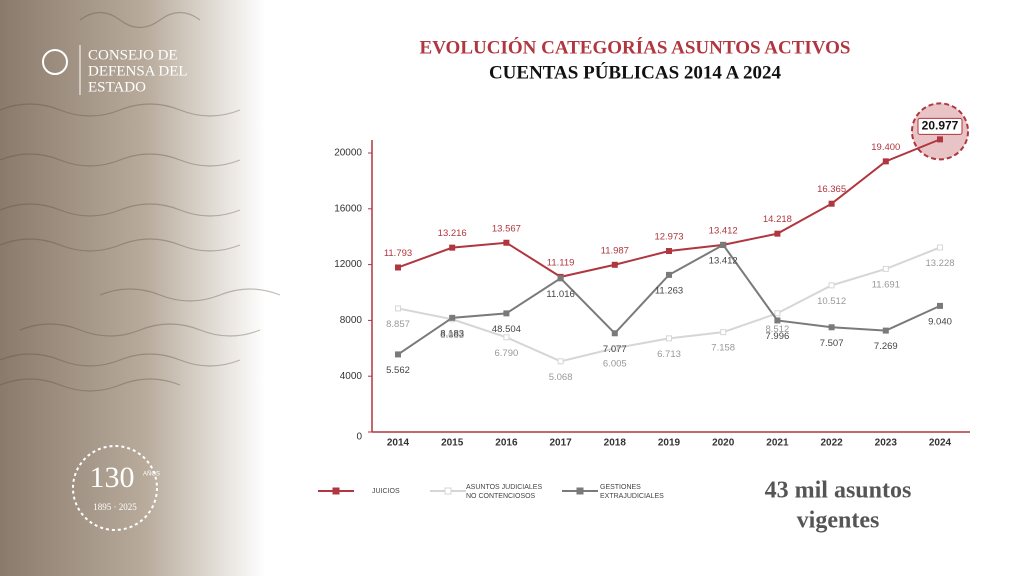  Describe the element at coordinates (504, 492) in the screenshot. I see `legend-label: ASUNTOS JUDICIALES NO CONTENCIOSOS` at that location.